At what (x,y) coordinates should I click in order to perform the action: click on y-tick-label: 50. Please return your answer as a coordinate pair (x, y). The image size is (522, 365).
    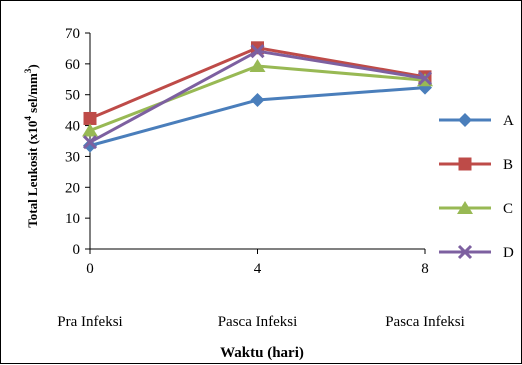
    Looking at the image, I should click on (72, 96).